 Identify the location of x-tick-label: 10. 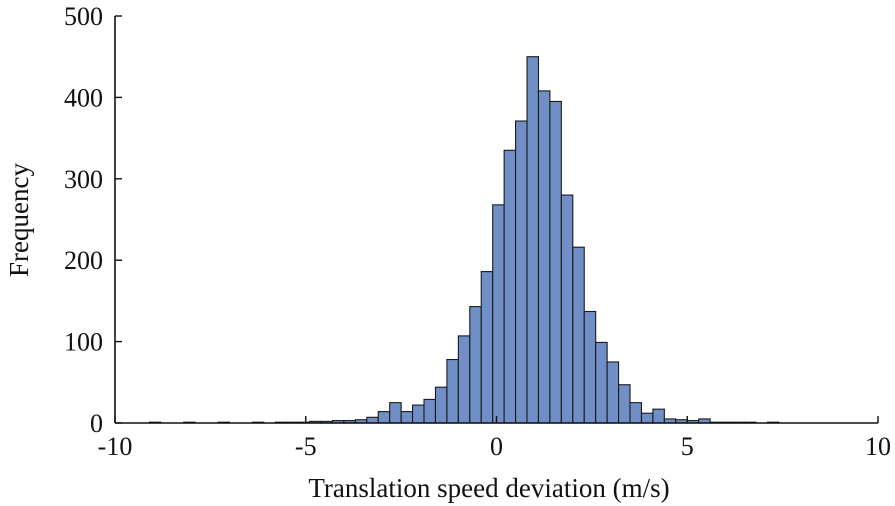
(878, 446).